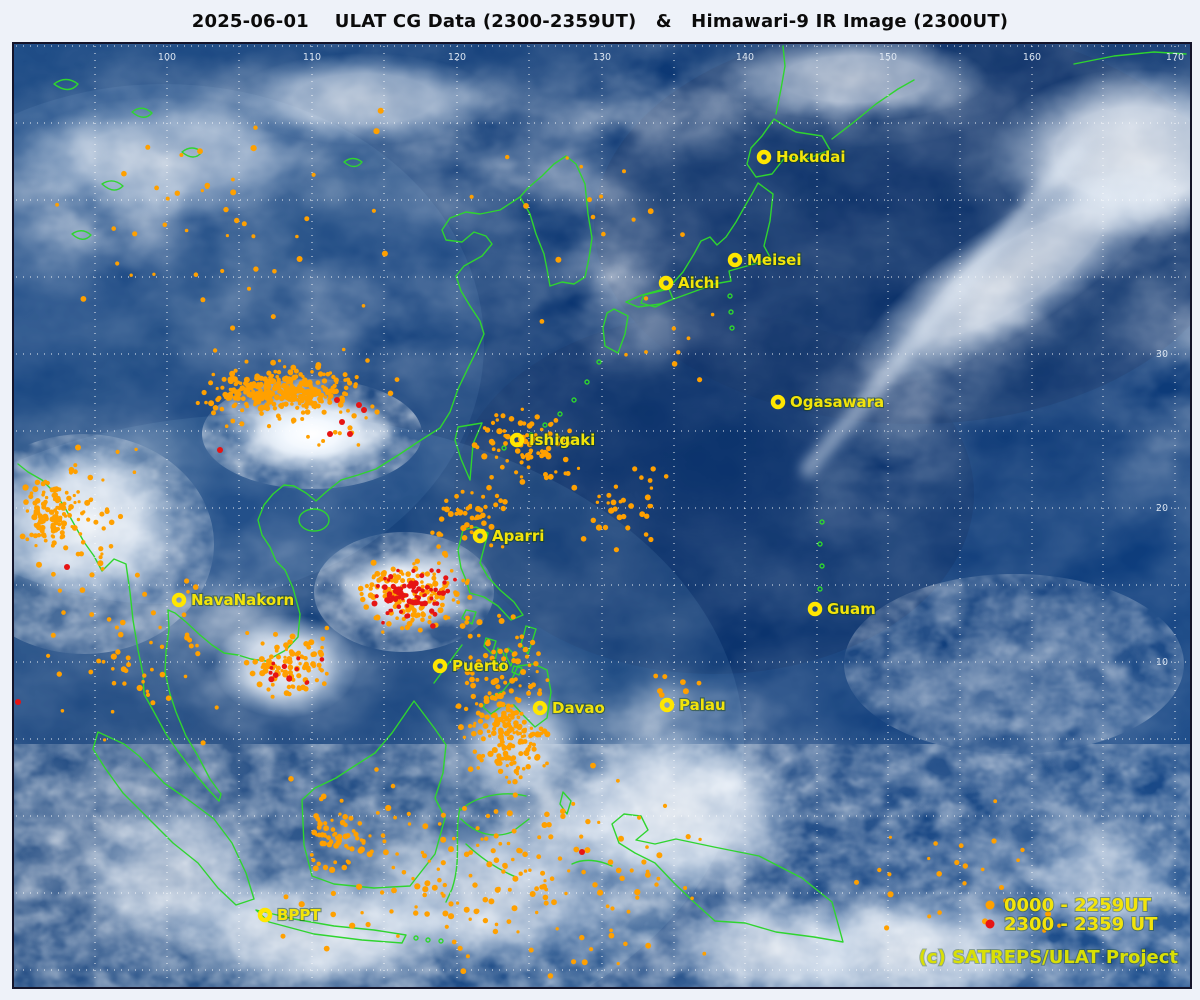  Describe the element at coordinates (827, 402) in the screenshot. I see `station-ogasawara: Ogasawara` at that location.